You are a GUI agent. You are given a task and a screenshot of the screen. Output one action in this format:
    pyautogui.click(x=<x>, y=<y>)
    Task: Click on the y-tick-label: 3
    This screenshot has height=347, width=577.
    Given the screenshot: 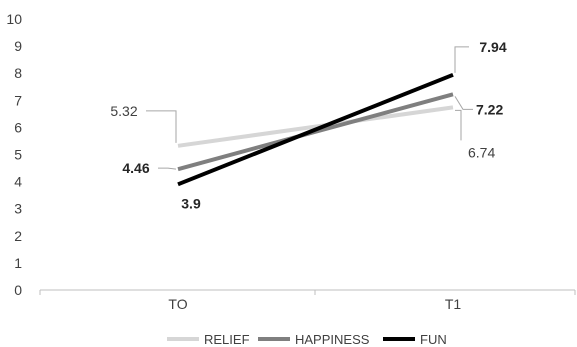 What is the action you would take?
    pyautogui.click(x=18, y=209)
    